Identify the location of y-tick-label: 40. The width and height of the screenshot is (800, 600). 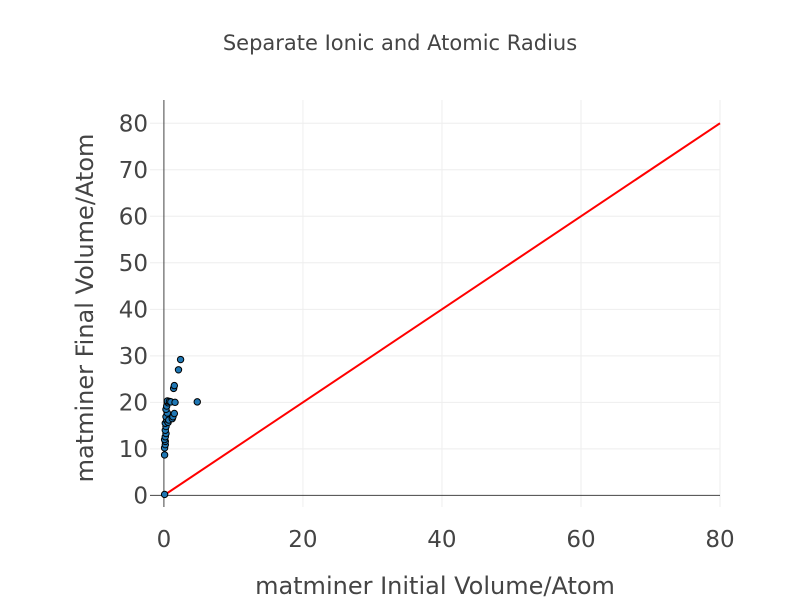
(133, 310).